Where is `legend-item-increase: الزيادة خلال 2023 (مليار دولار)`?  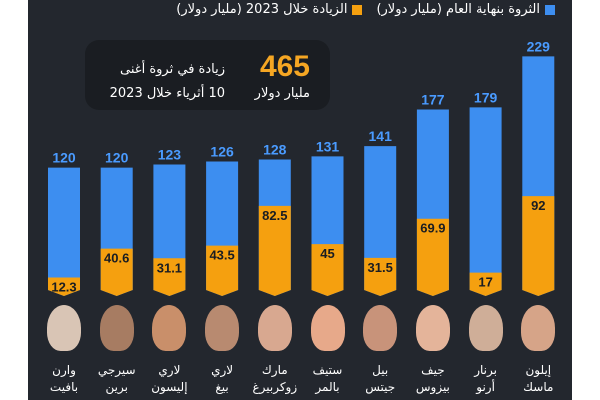
legend-item-increase: الزيادة خلال 2023 (مليار دولار) is located at coordinates (269, 10).